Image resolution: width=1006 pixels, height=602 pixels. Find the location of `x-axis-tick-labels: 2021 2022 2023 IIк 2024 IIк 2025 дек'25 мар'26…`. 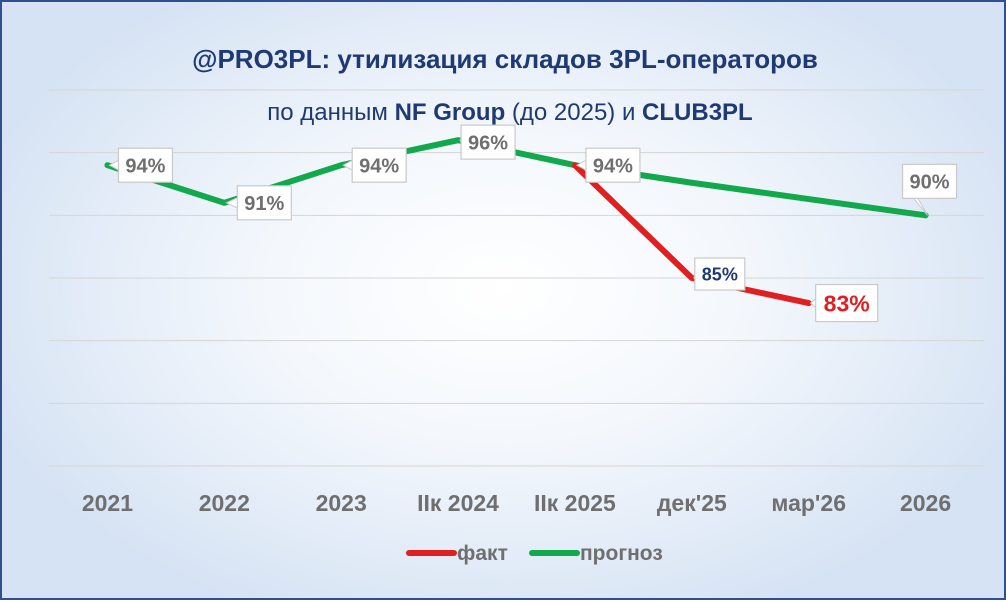

x-axis-tick-labels: 2021 2022 2023 IIк 2024 IIк 2025 дек'25 мар'26… is located at coordinates (516, 503).